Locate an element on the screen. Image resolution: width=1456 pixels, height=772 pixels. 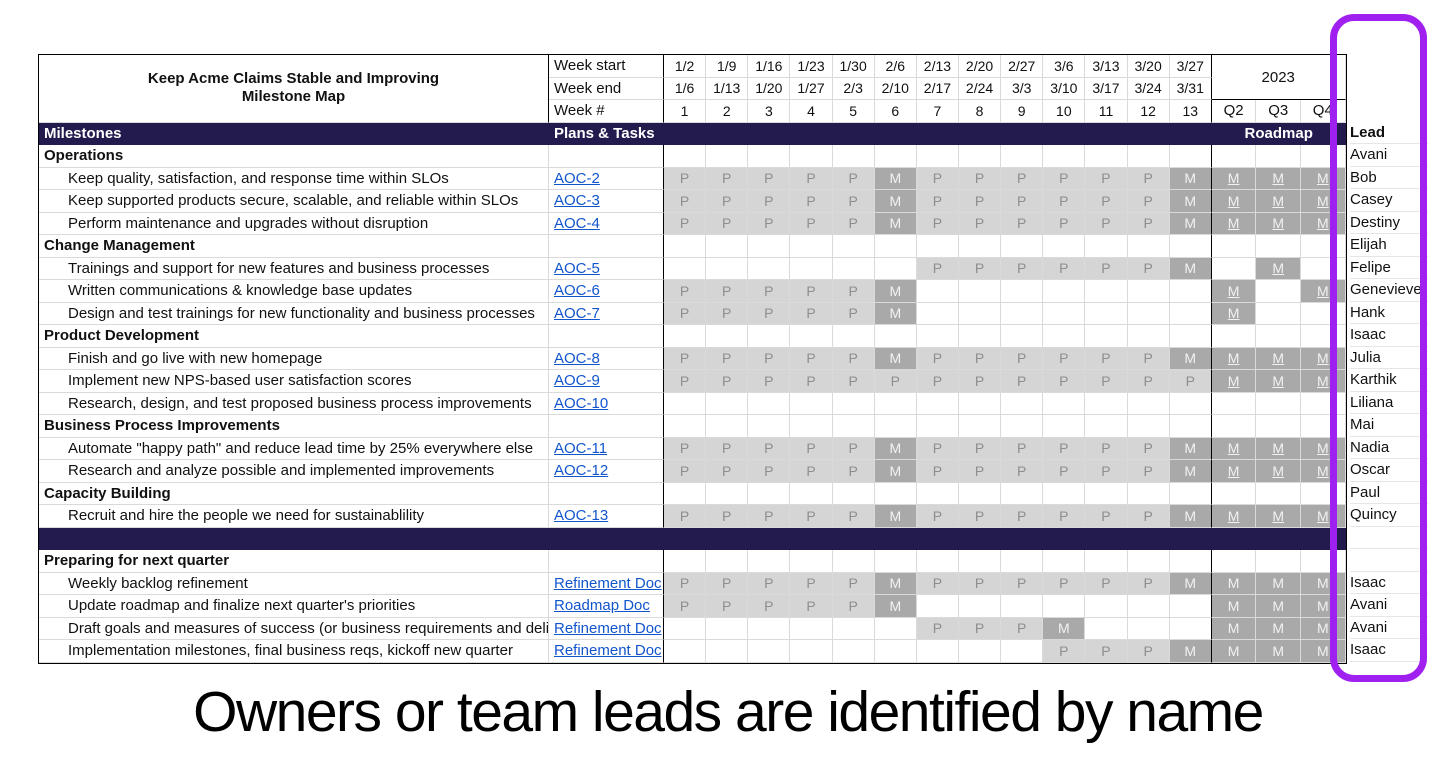
plan-link: AOC-6 is located at coordinates (606, 291).